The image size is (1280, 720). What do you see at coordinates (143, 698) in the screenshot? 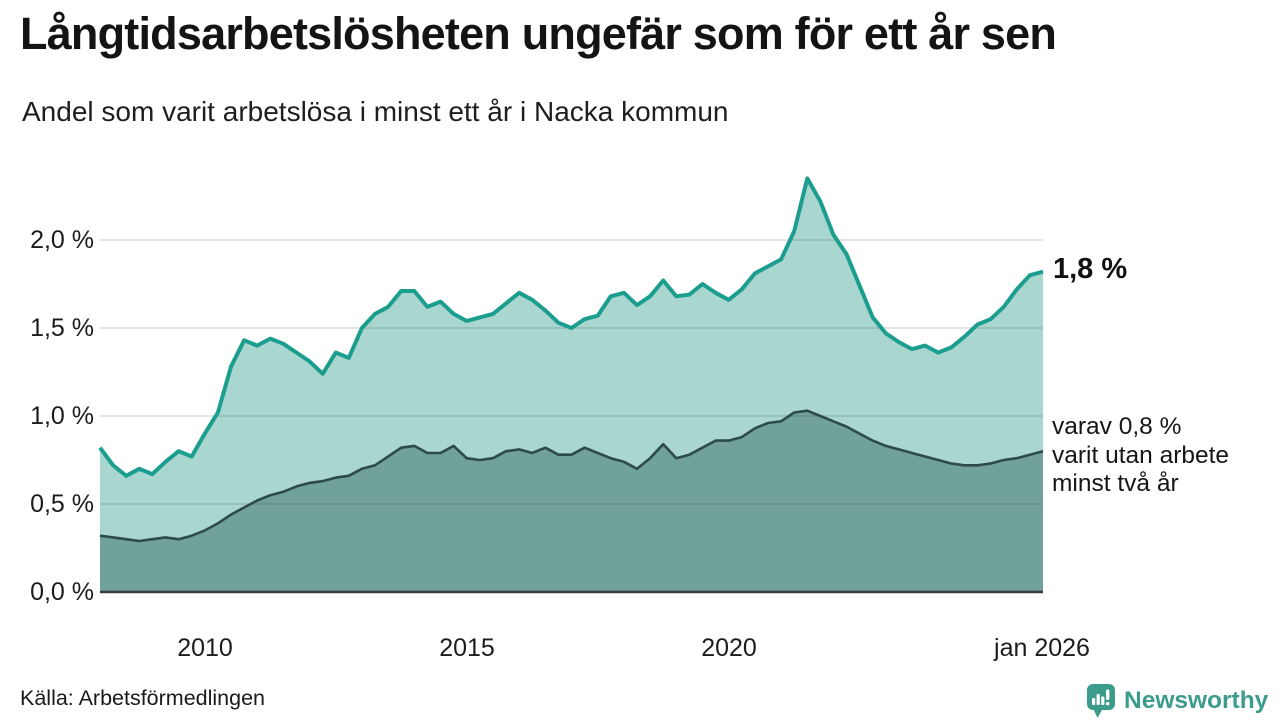
I see `source-attribution: Källa: Arbetsförmedlingen` at bounding box center [143, 698].